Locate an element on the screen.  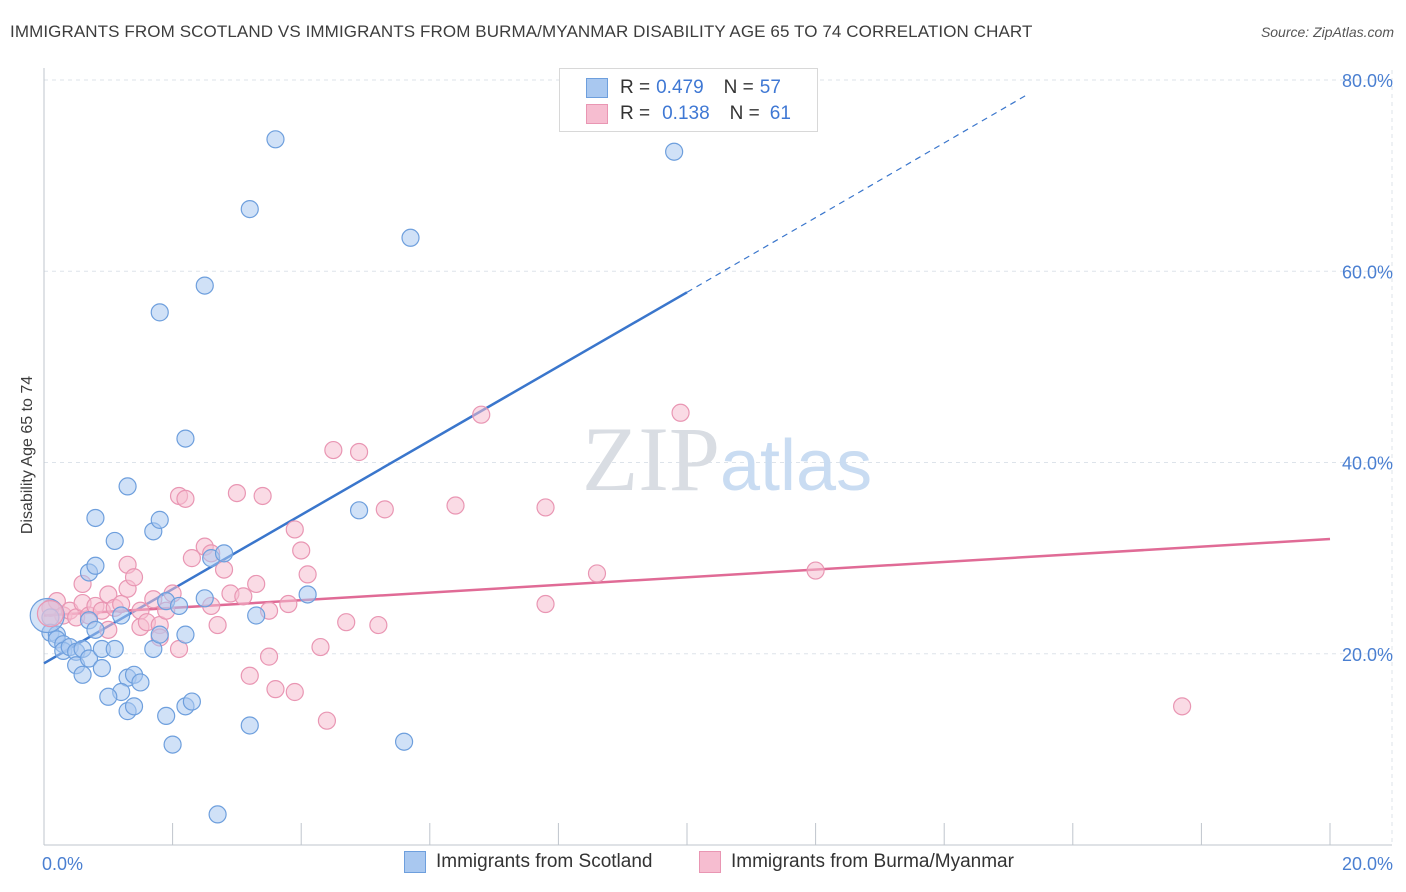
r-value: 0.479 is located at coordinates (680, 87).